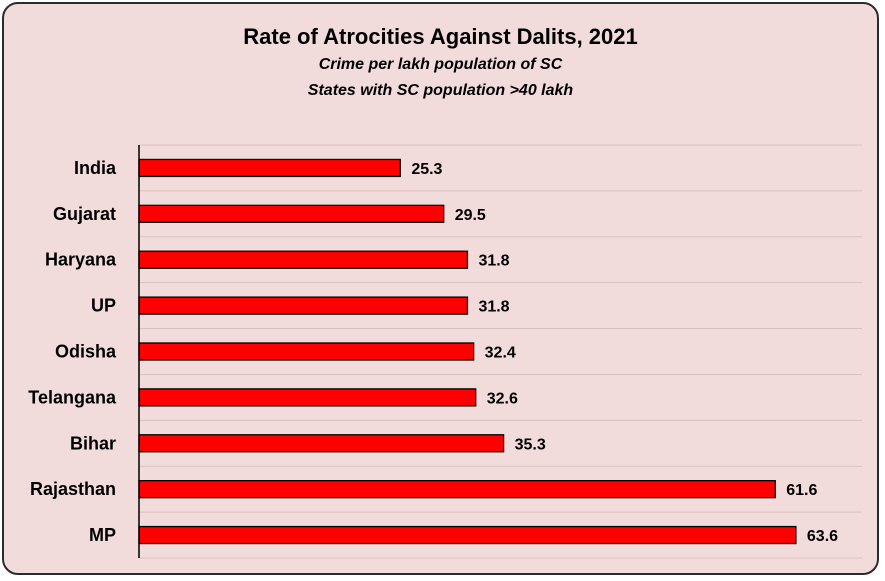 The width and height of the screenshot is (885, 581). What do you see at coordinates (440, 64) in the screenshot?
I see `chart-subtitle-line-1: Crime per lakh population of SC` at bounding box center [440, 64].